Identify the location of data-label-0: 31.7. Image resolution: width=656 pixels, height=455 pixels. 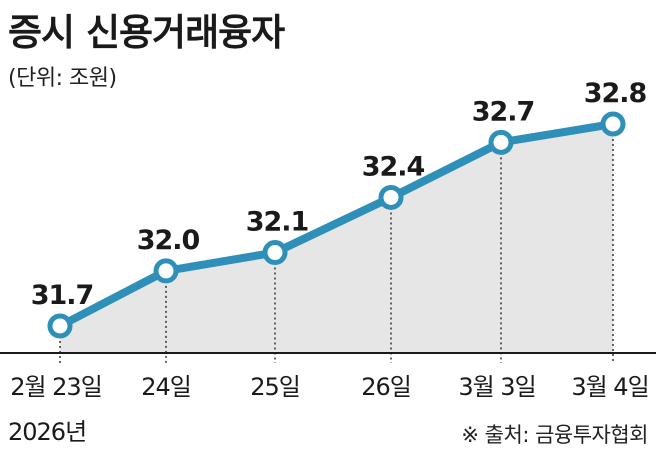
(62, 295).